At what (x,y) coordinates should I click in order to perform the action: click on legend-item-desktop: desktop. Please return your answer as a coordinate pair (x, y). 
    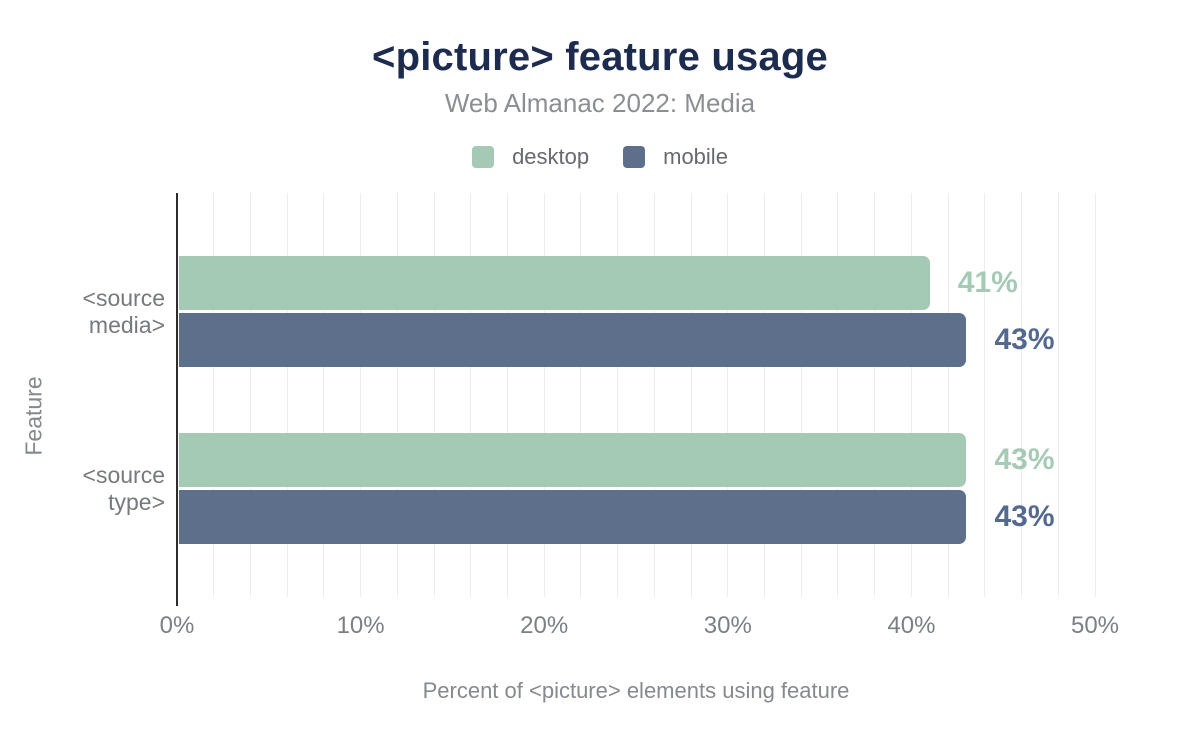
    Looking at the image, I should click on (530, 157).